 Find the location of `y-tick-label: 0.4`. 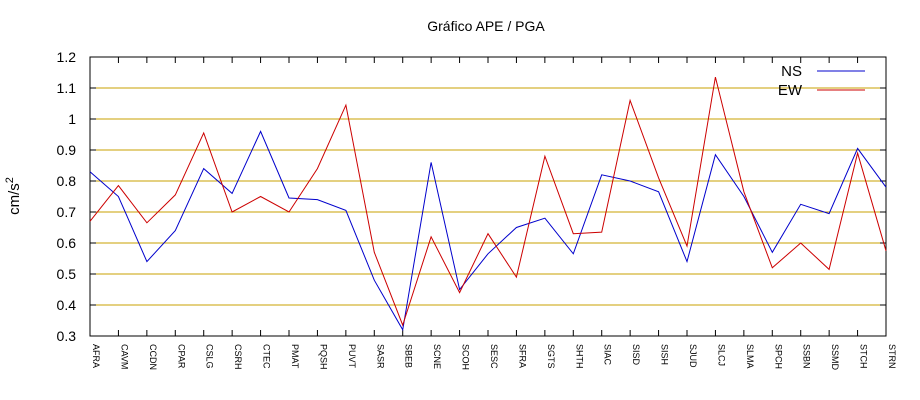

y-tick-label: 0.4 is located at coordinates (67, 305).